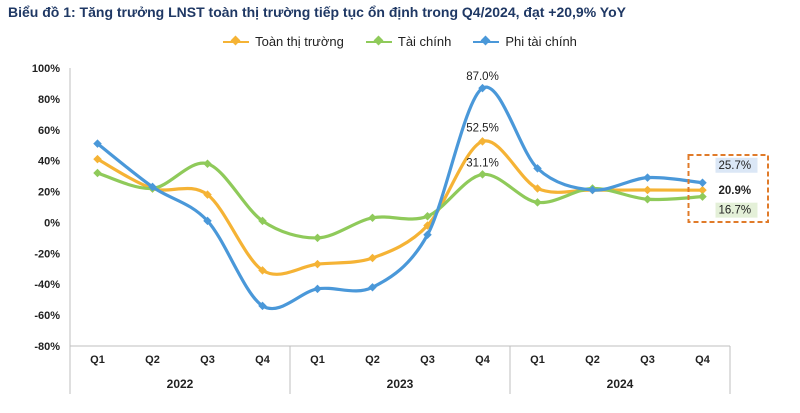 This screenshot has height=413, width=800. I want to click on series-line-tai-chinh, so click(400, 200).